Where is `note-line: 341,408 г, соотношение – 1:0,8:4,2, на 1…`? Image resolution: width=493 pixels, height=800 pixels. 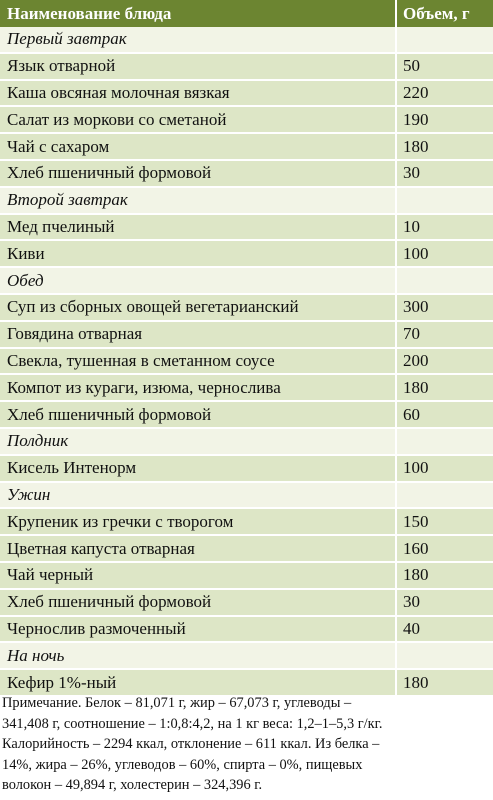
note-line: 341,408 г, соотношение – 1:0,8:4,2, на 1… is located at coordinates (192, 723).